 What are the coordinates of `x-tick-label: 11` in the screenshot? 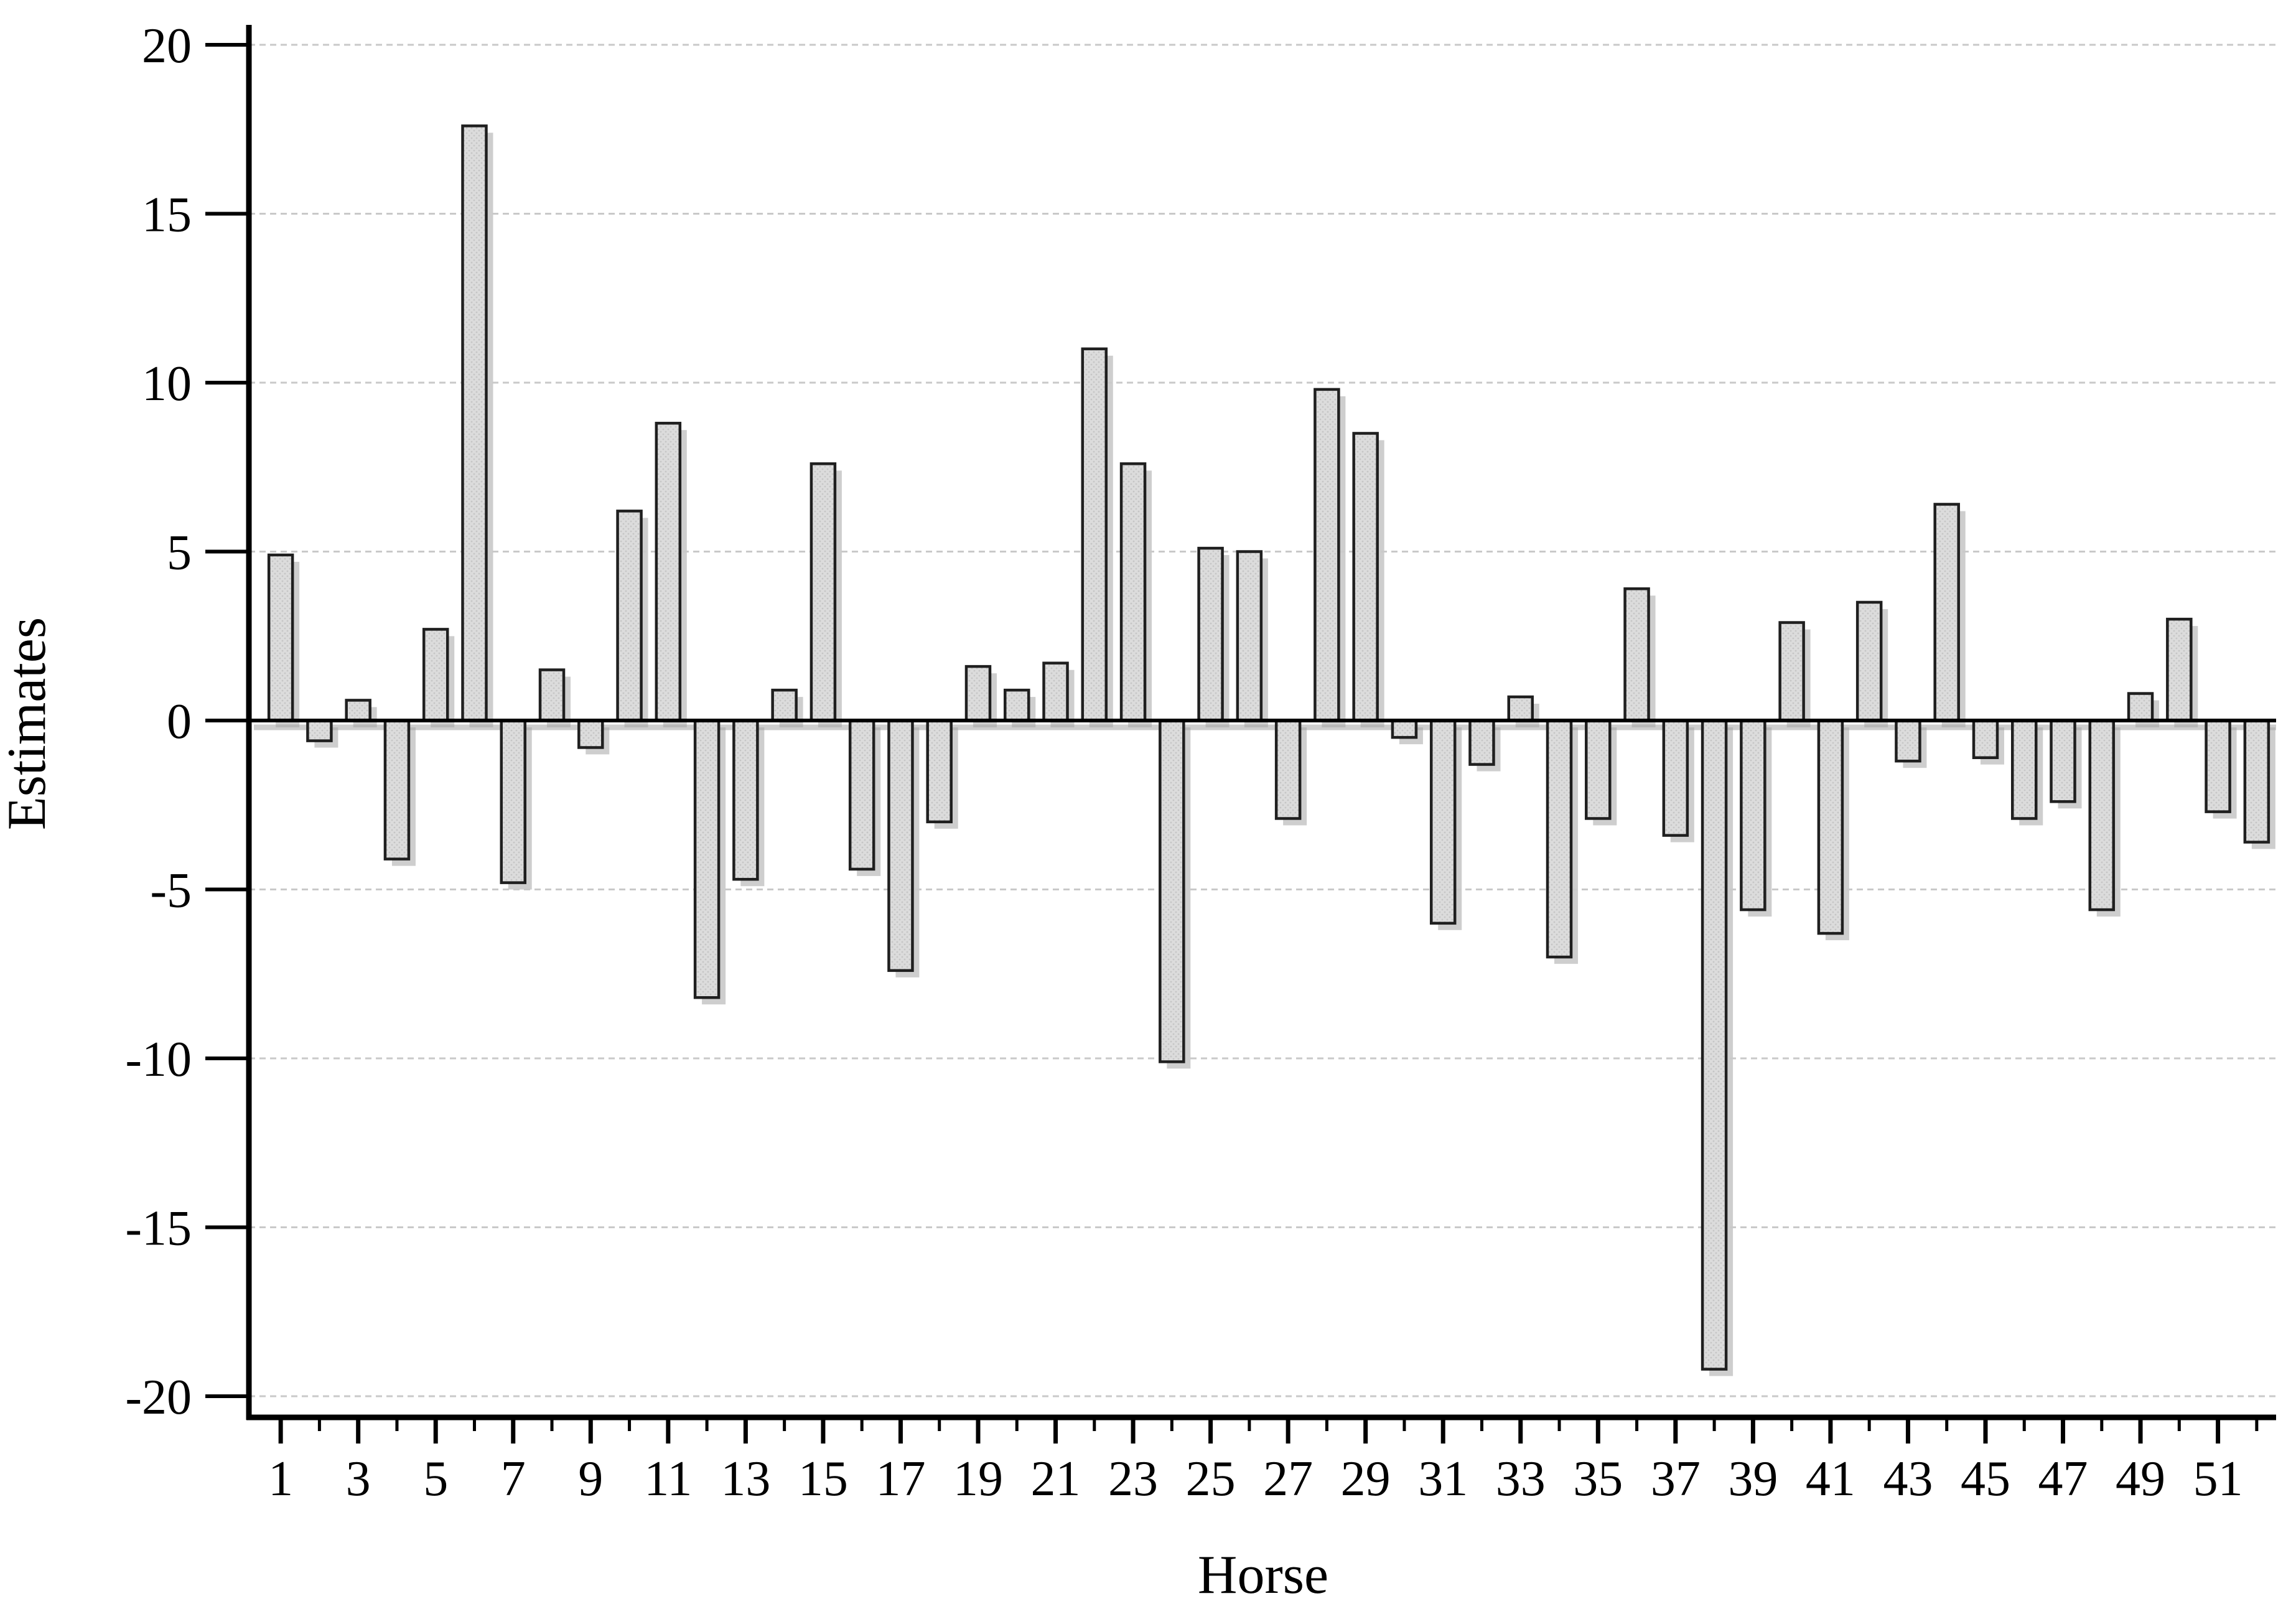 It's located at (668, 1479).